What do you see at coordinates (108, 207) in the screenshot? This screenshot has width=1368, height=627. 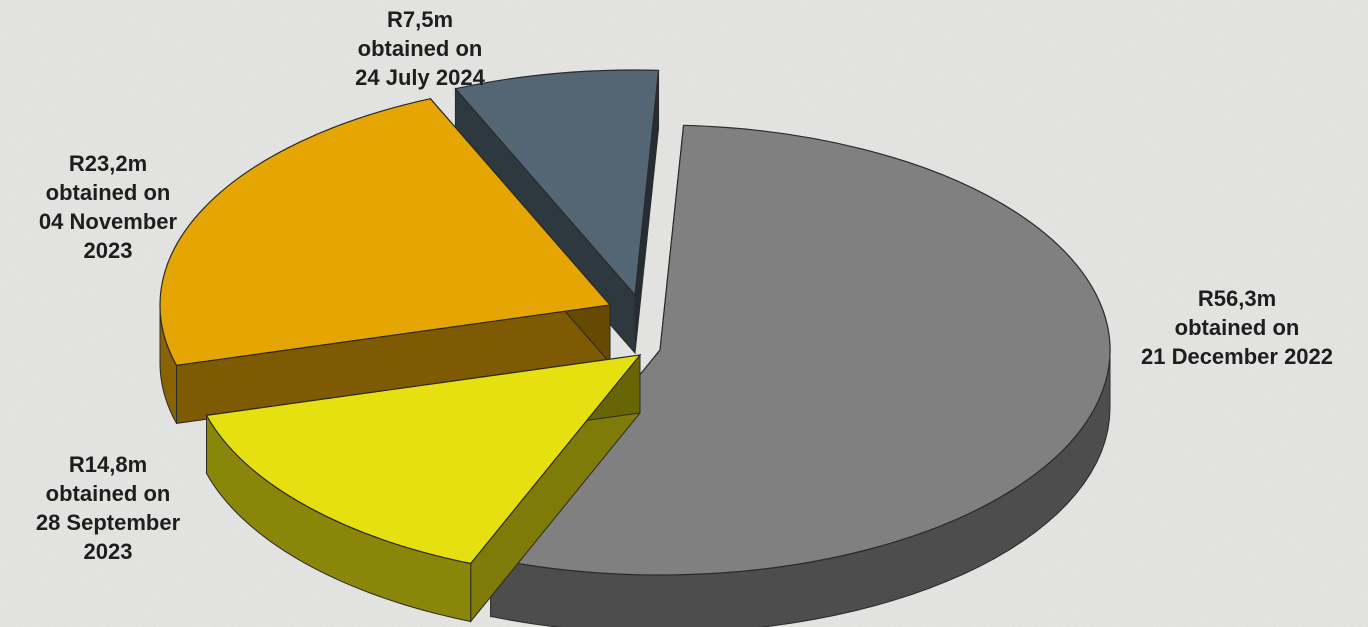 I see `label-r23-2m: R23,2m obtained on 04 November 2023` at bounding box center [108, 207].